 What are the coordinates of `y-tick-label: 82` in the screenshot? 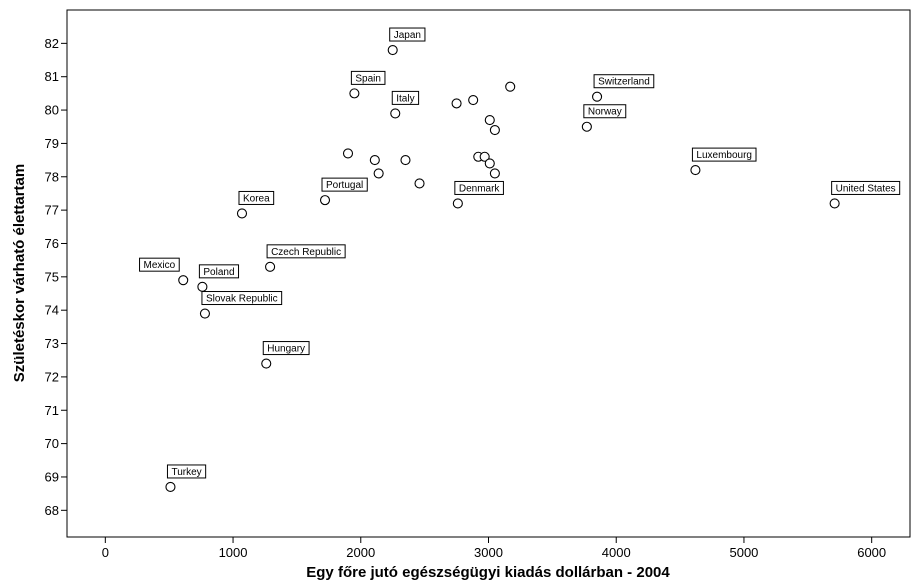 It's located at (52, 43).